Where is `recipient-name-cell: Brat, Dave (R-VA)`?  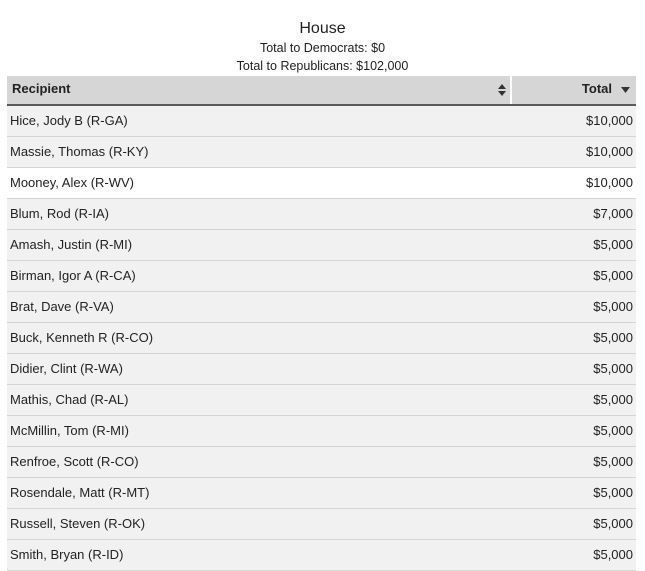
recipient-name-cell: Brat, Dave (R-VA) is located at coordinates (62, 306).